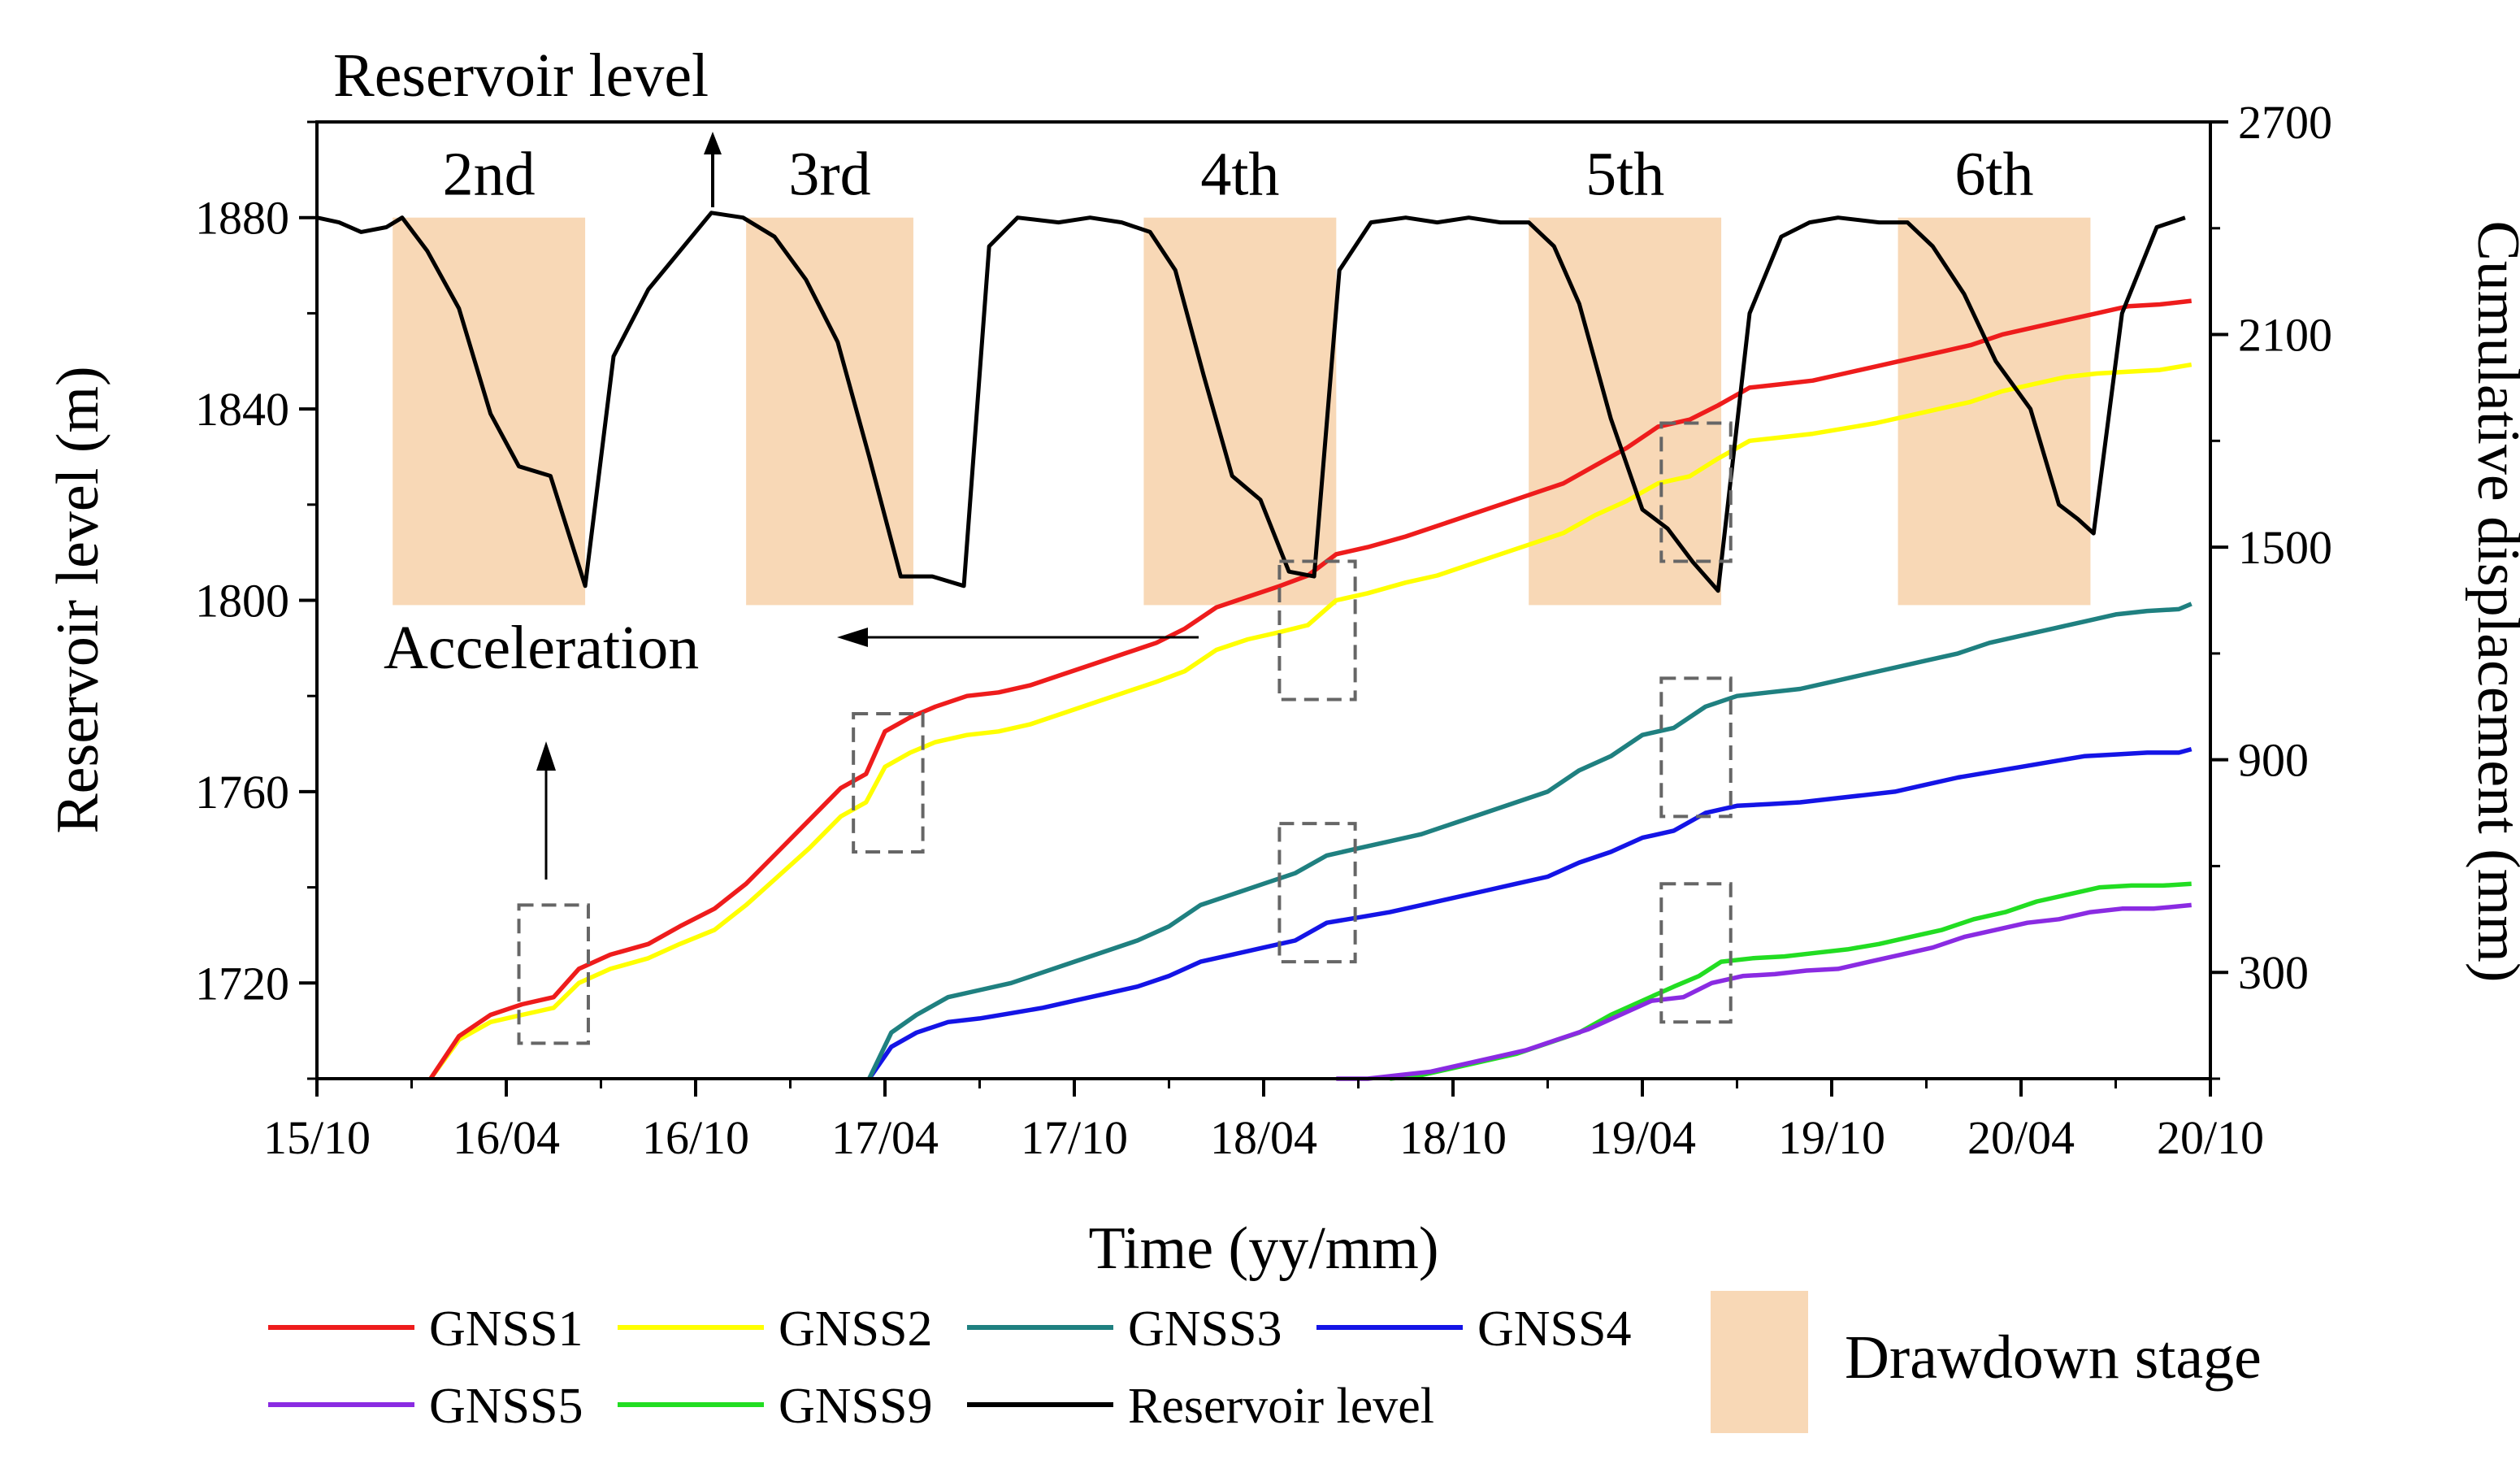 The width and height of the screenshot is (2520, 1464). What do you see at coordinates (1994, 175) in the screenshot?
I see `drawdown-stage-label-6: 6th` at bounding box center [1994, 175].